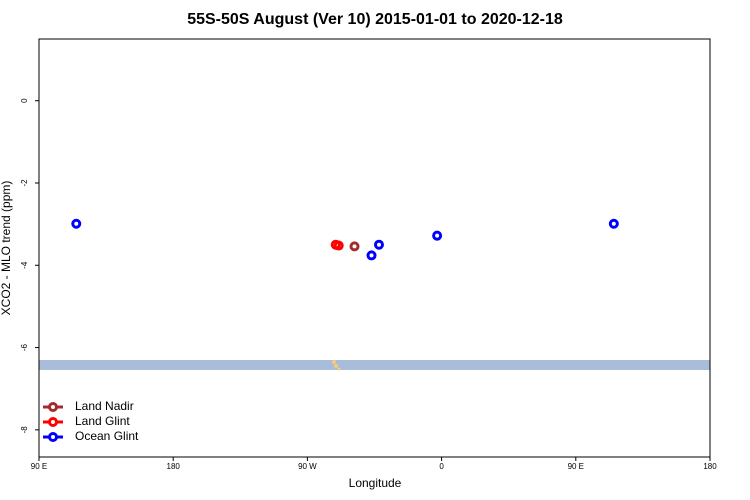  Describe the element at coordinates (104, 406) in the screenshot. I see `legend-label: Land Nadir` at that location.